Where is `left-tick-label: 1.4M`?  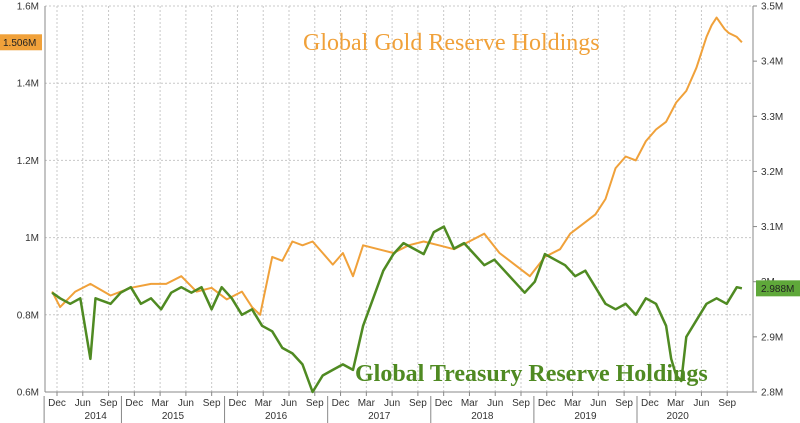
left-tick-label: 1.4M is located at coordinates (28, 84).